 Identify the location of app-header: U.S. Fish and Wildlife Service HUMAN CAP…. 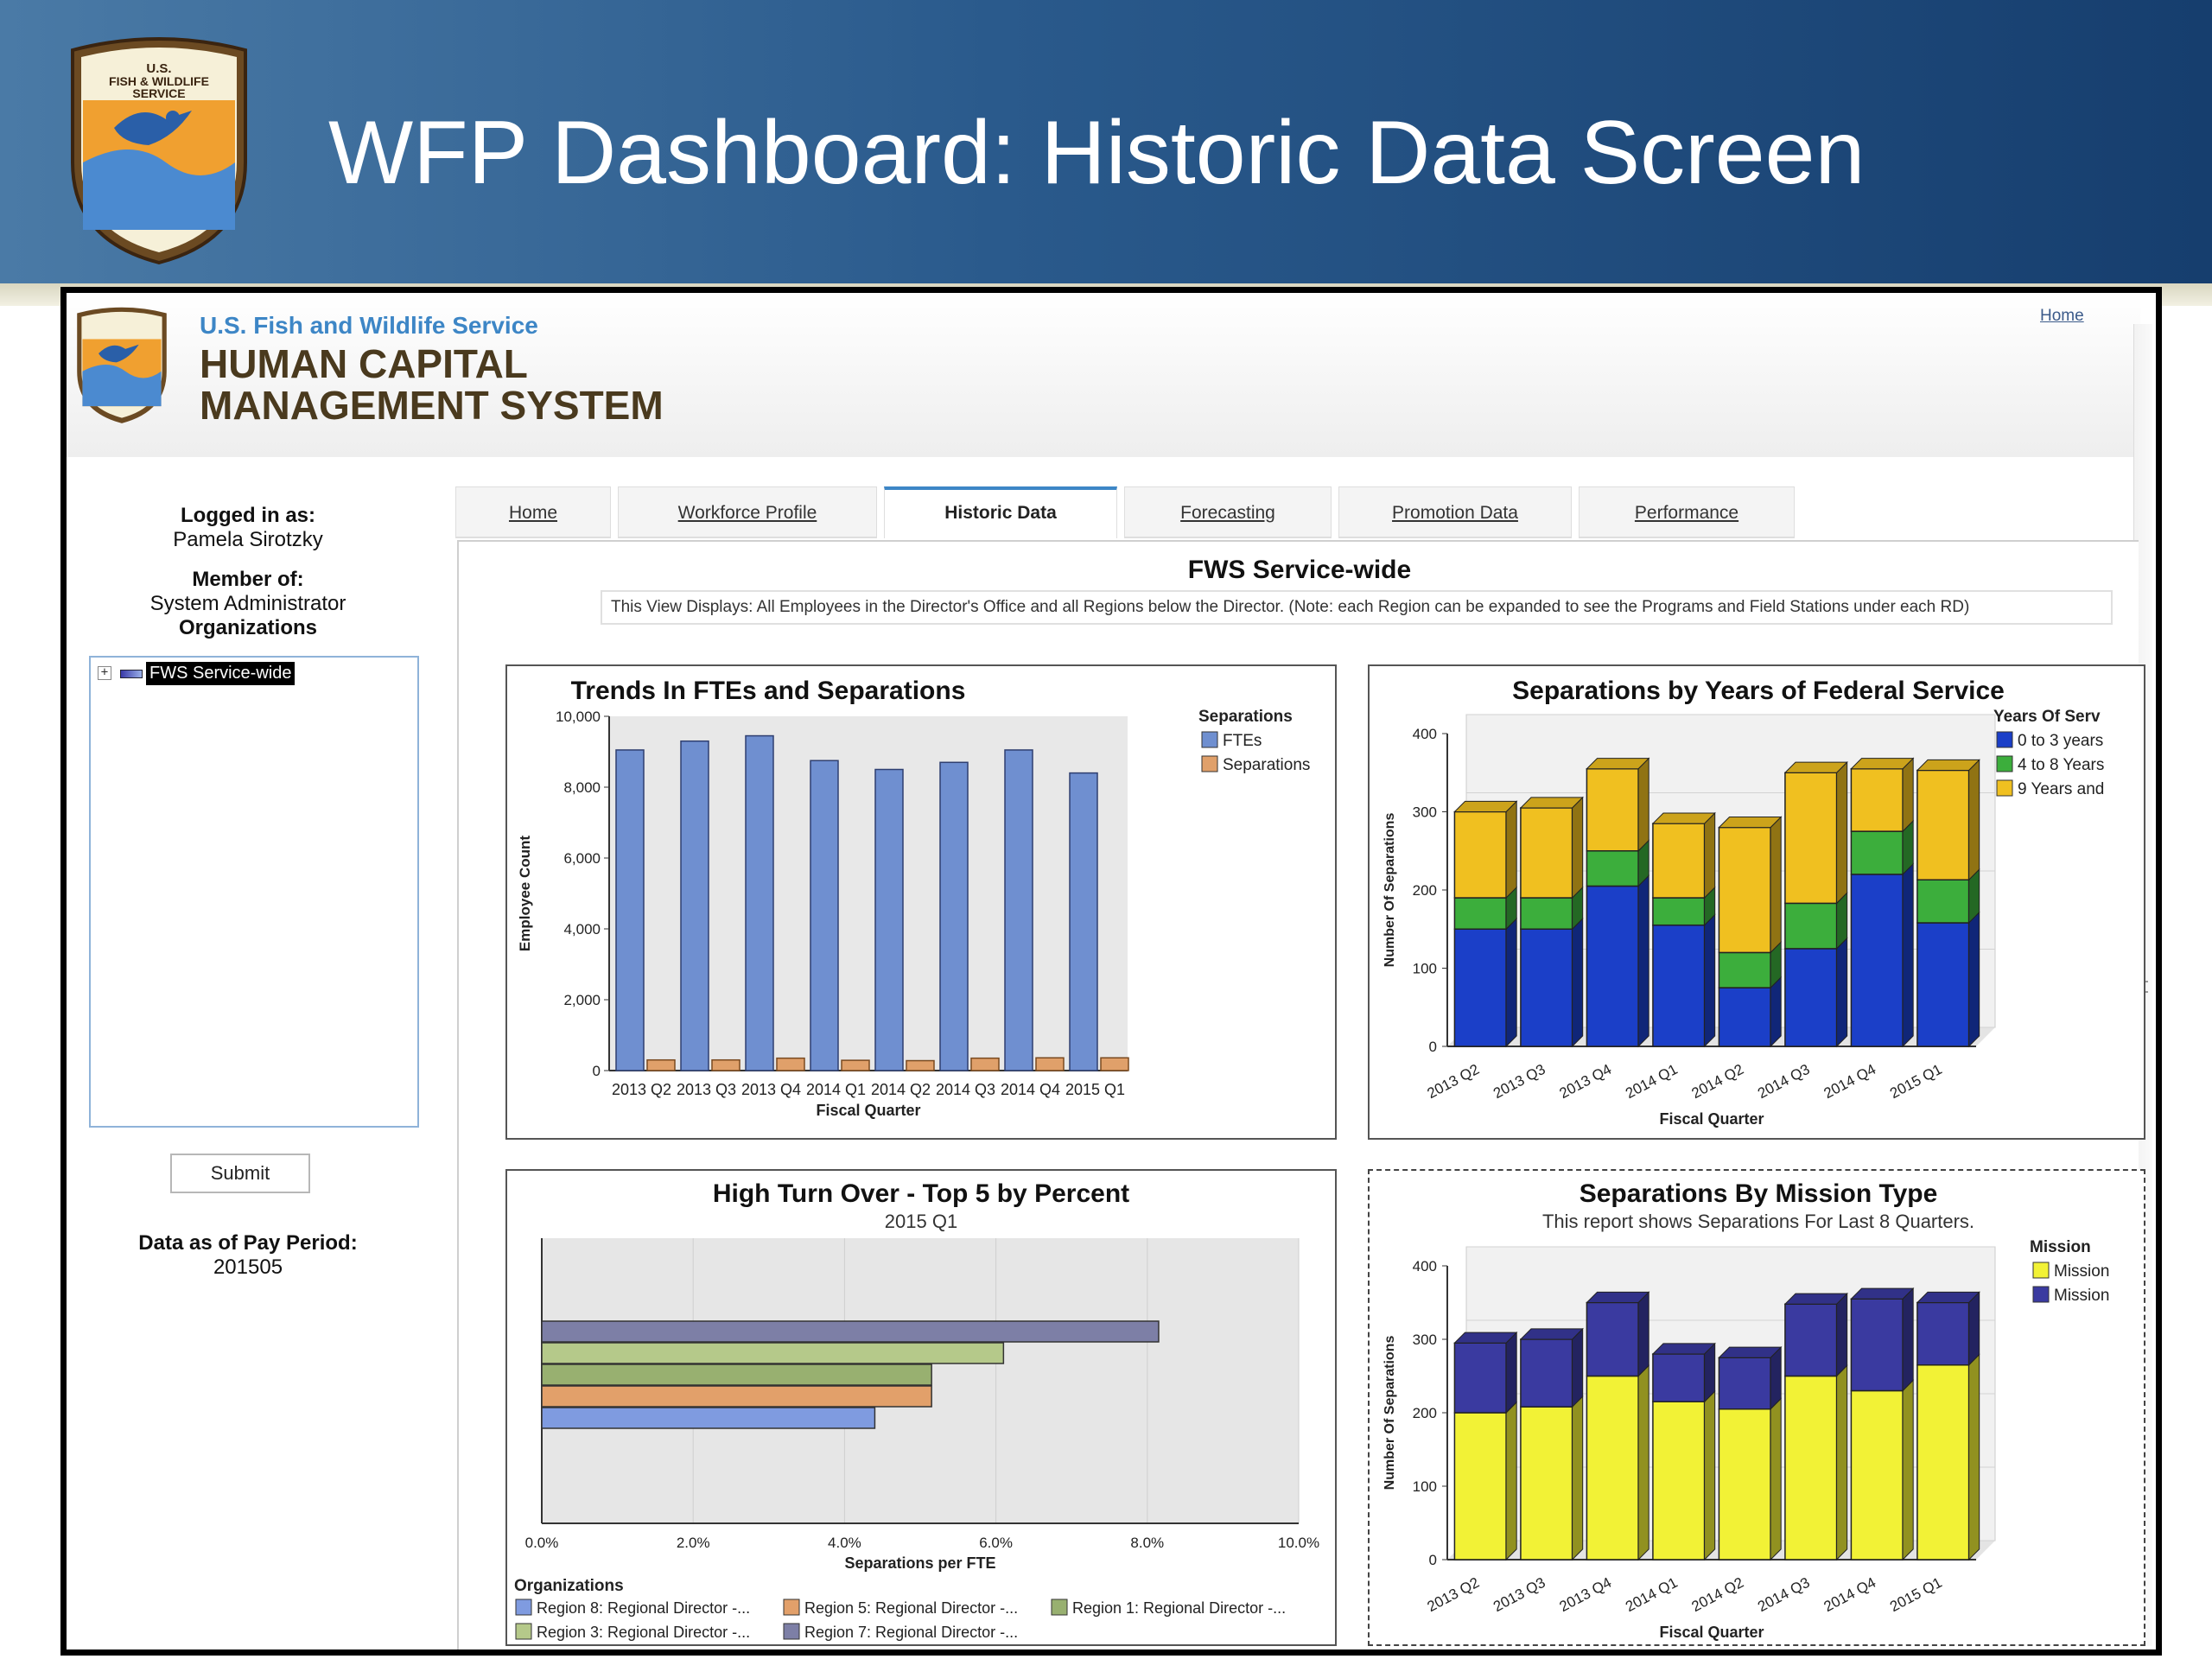
(1103, 375).